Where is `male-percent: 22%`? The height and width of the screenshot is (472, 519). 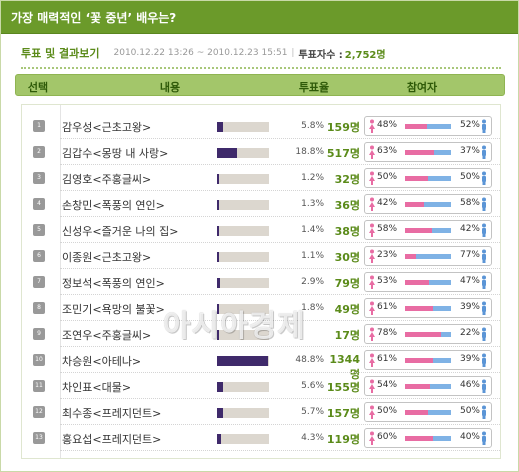 male-percent: 22% is located at coordinates (469, 333).